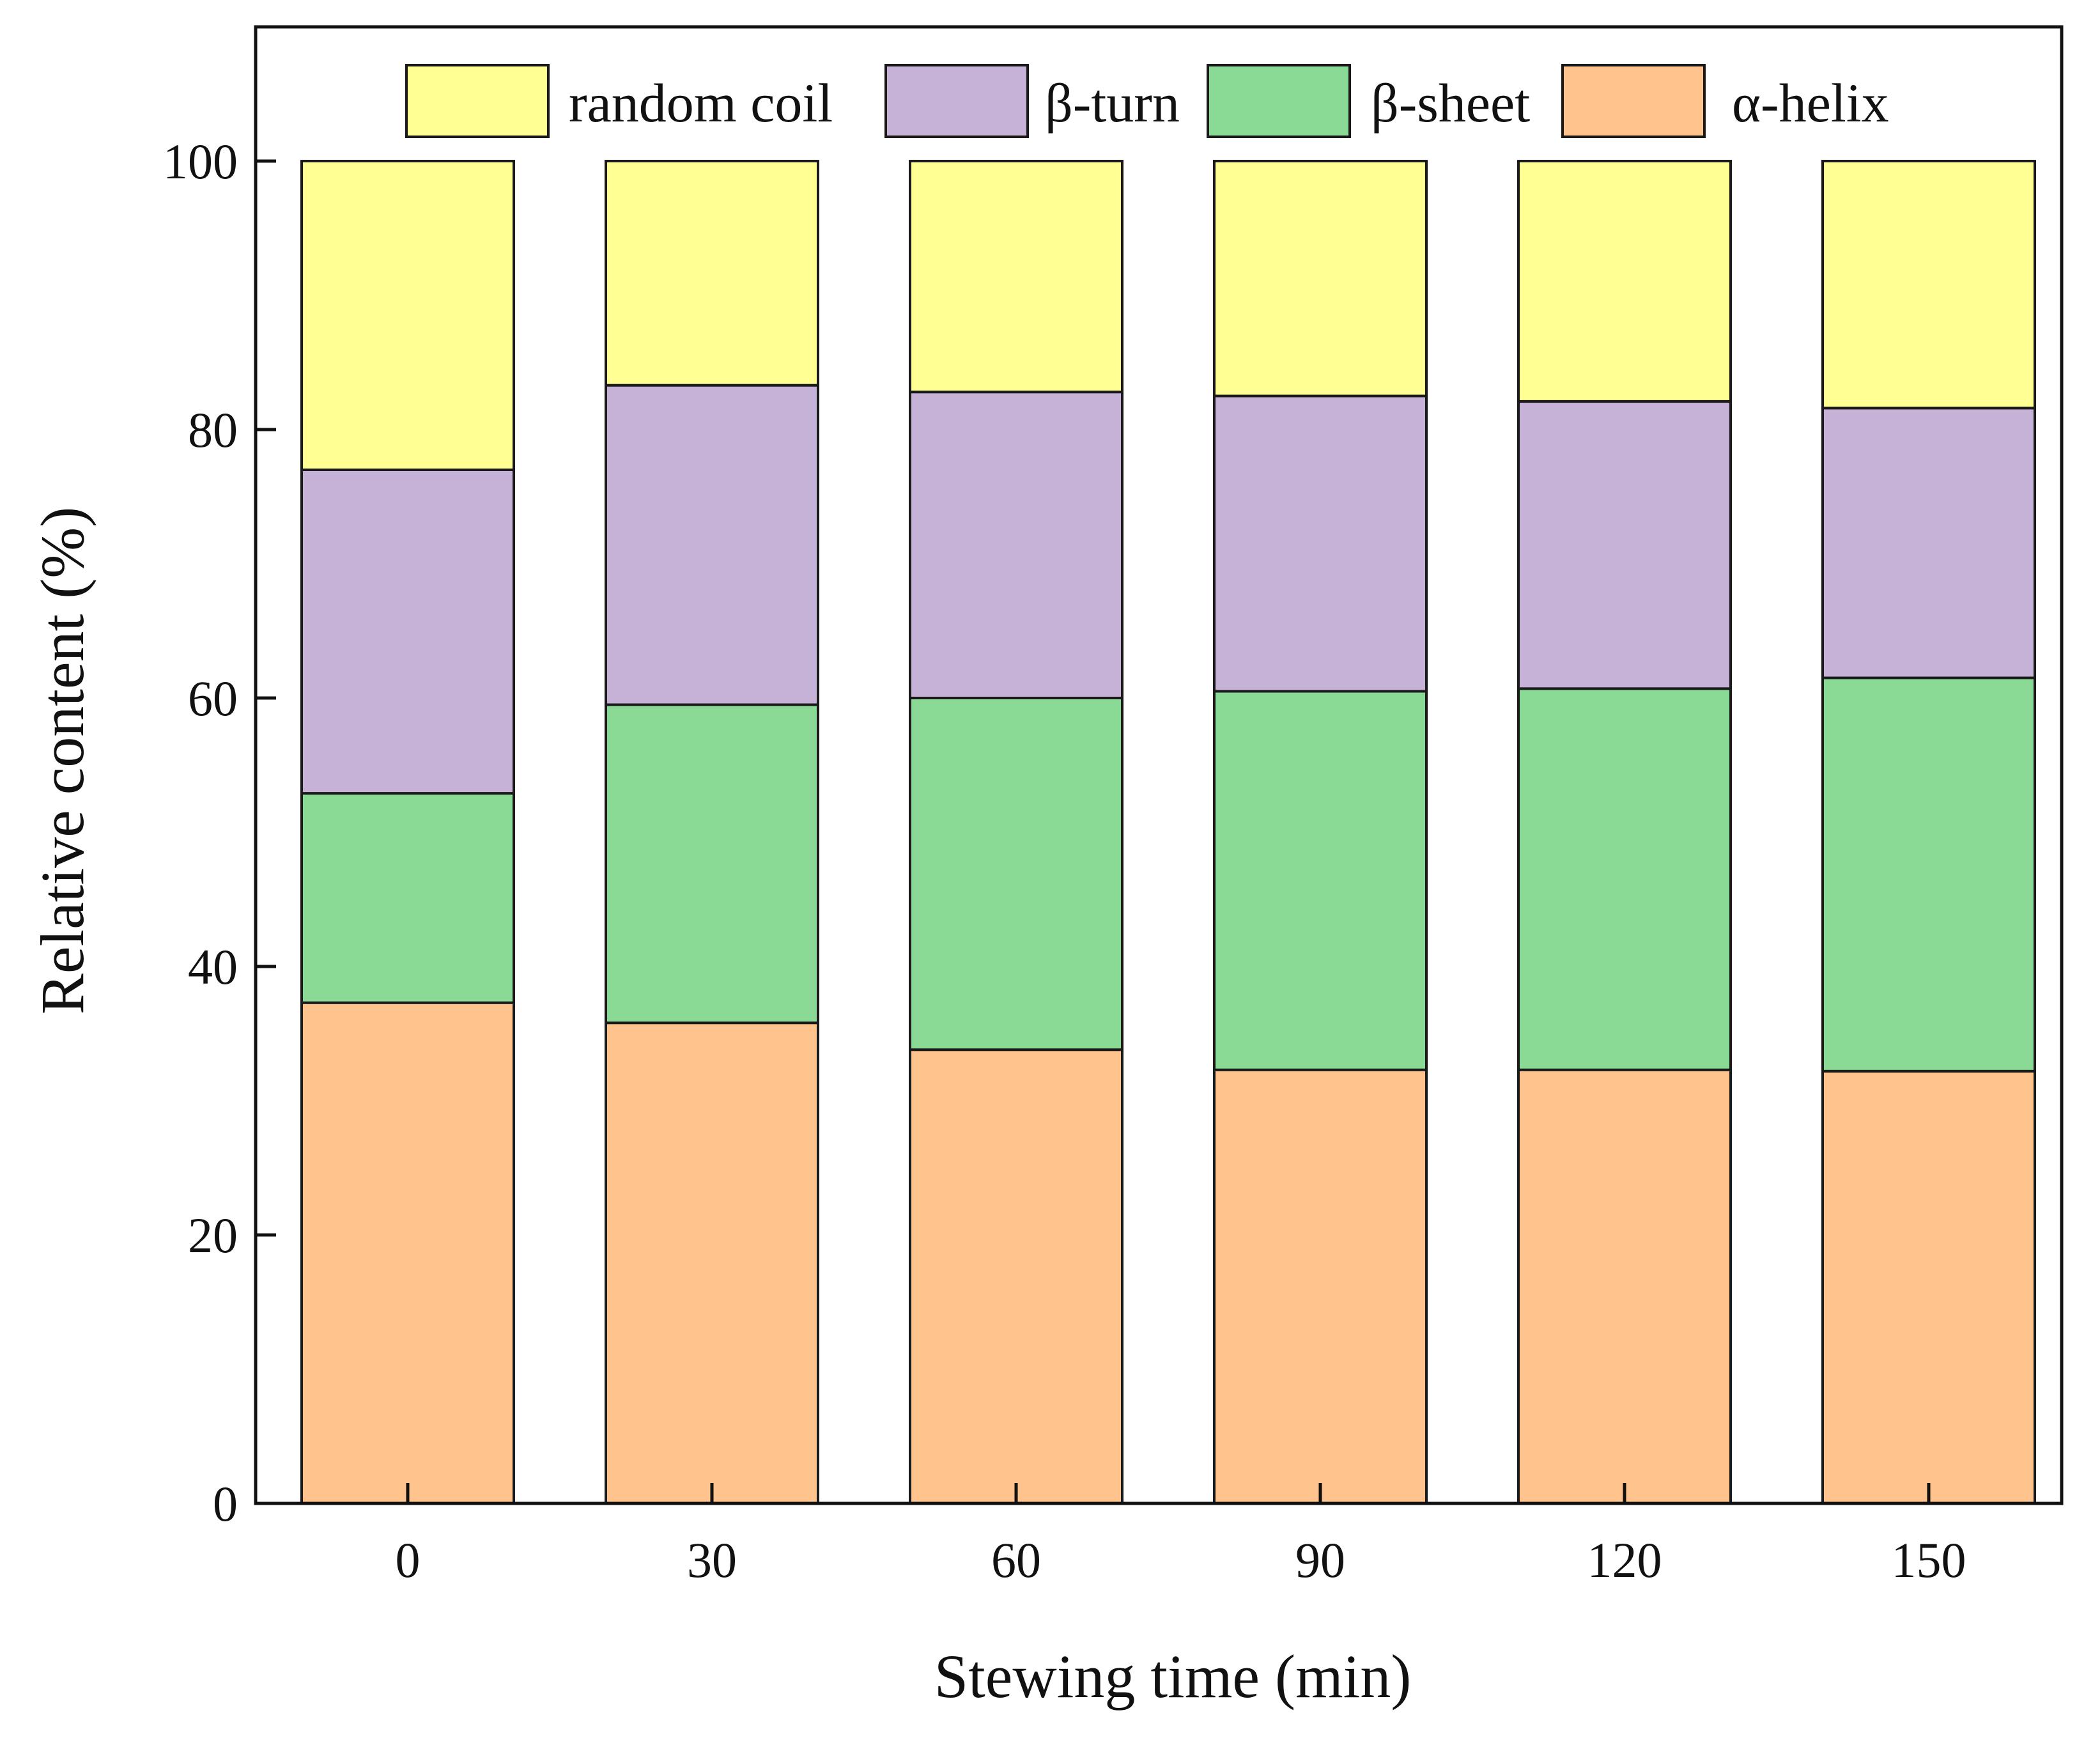  Describe the element at coordinates (712, 1560) in the screenshot. I see `x-tick-label-30: 30` at that location.